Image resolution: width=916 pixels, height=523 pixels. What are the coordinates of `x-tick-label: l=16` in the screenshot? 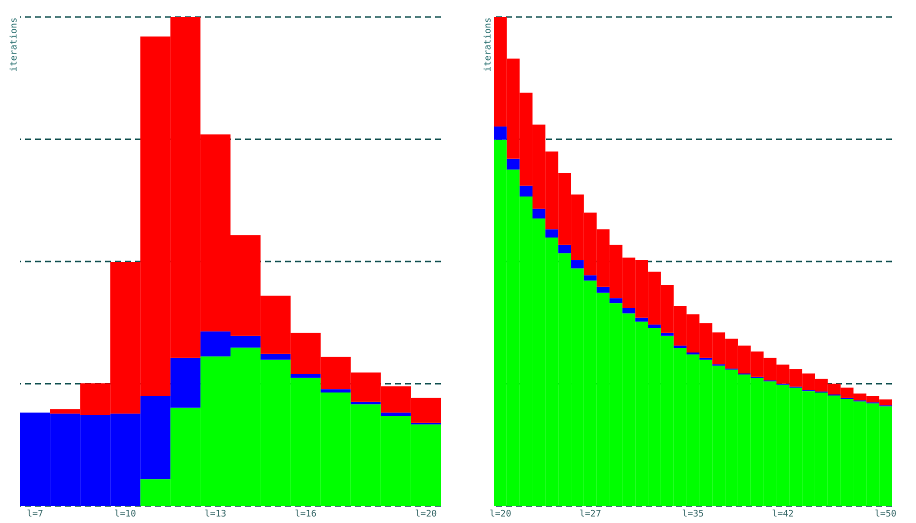 It's located at (305, 515).